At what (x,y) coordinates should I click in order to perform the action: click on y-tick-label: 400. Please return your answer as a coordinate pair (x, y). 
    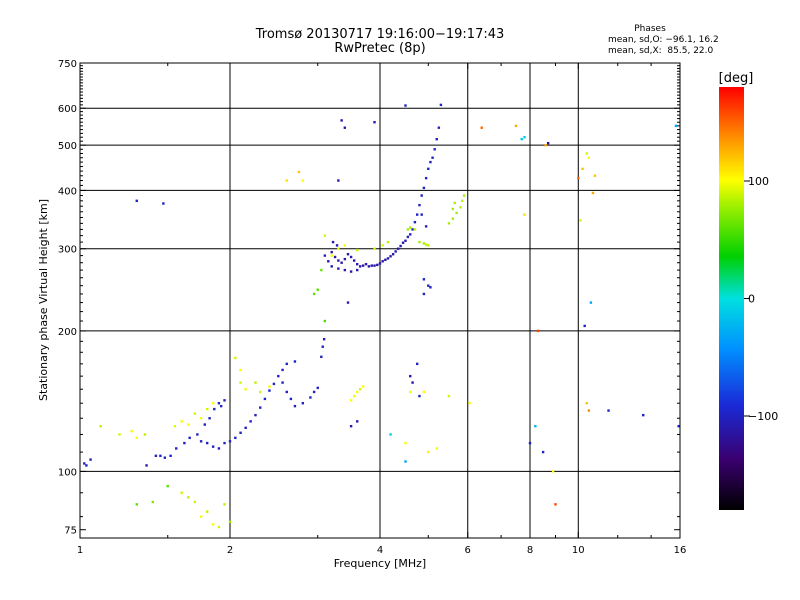
    Looking at the image, I should click on (67, 191).